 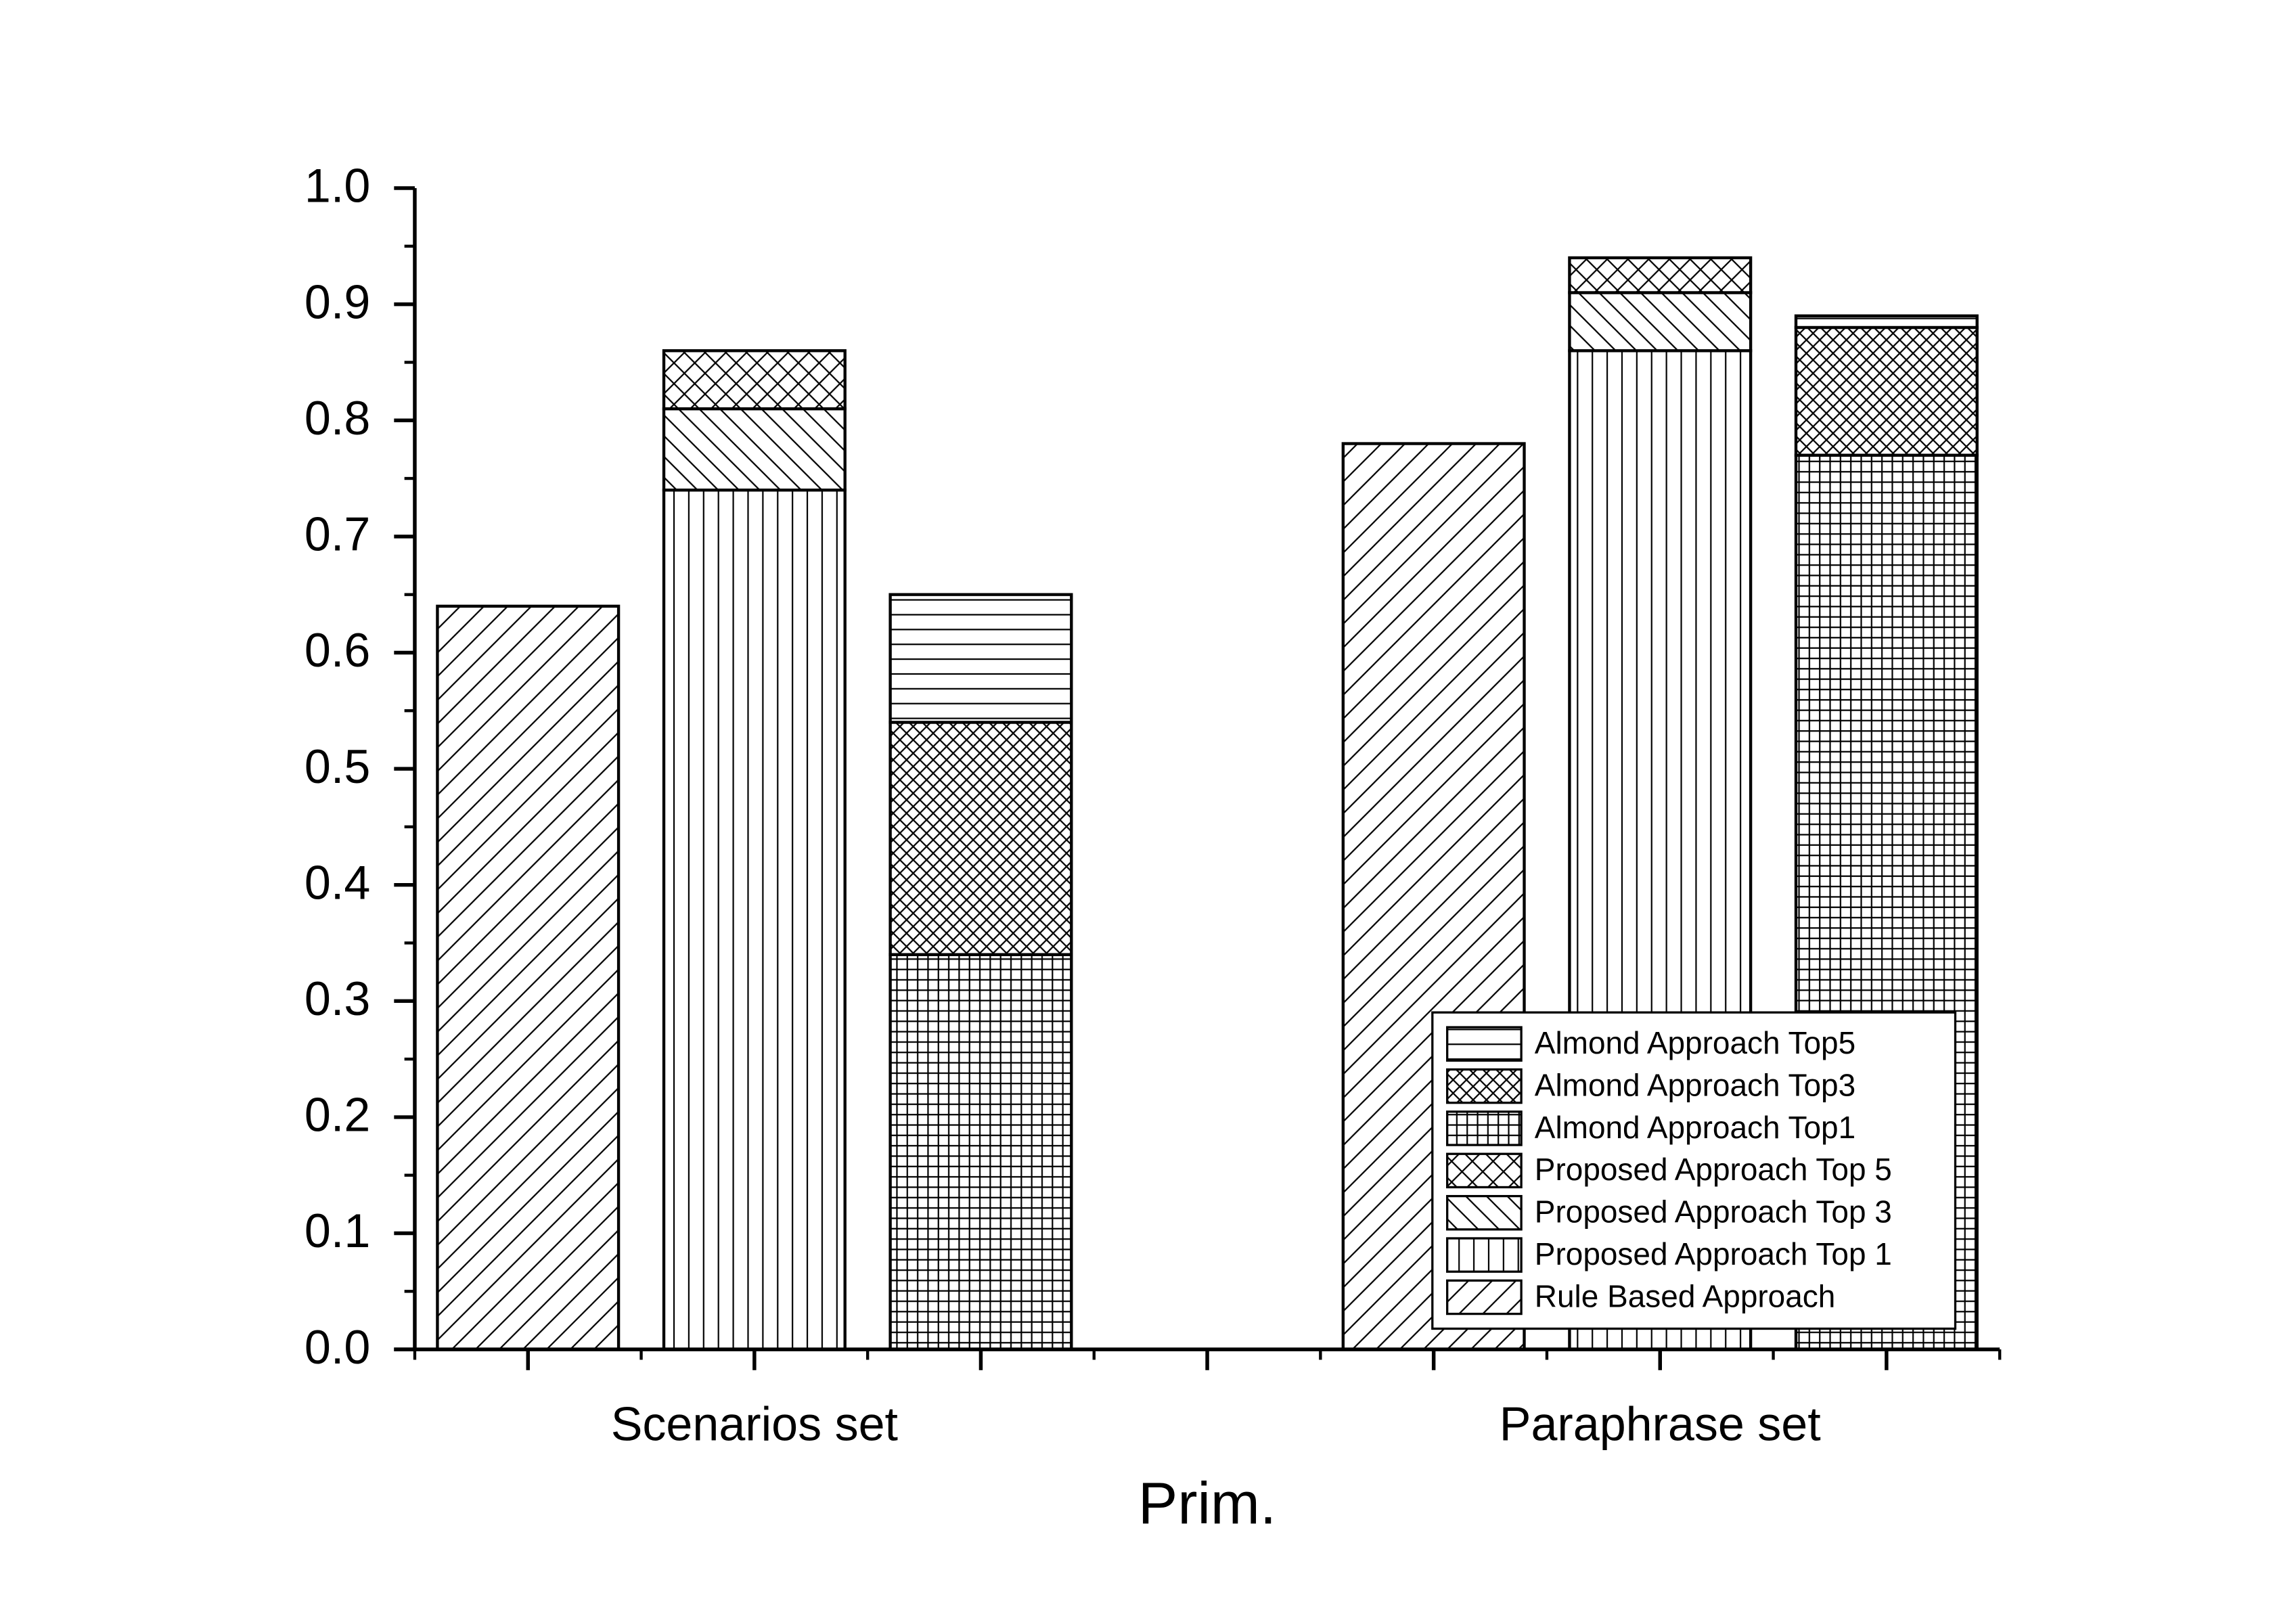 What do you see at coordinates (754, 1424) in the screenshot?
I see `x-tick-label: Scenarios set` at bounding box center [754, 1424].